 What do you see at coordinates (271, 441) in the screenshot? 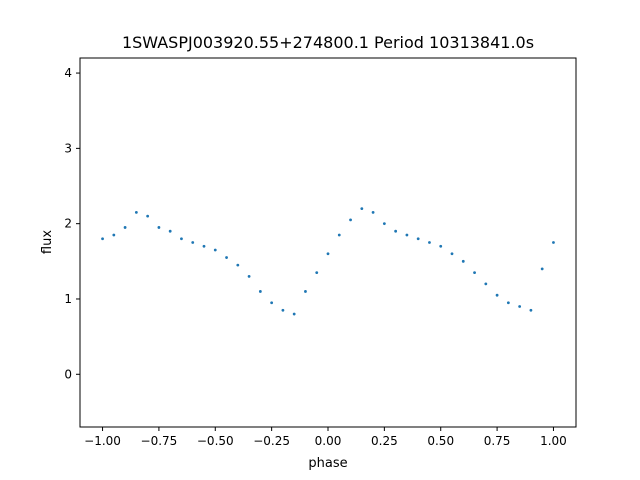
I see `x-tick-label: −0.25` at bounding box center [271, 441].